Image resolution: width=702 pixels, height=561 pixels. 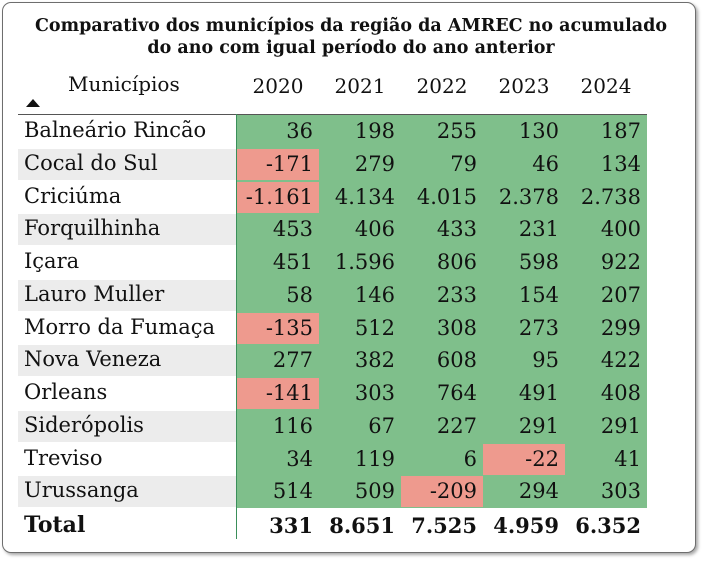 What do you see at coordinates (538, 229) in the screenshot?
I see `value-cell: 231` at bounding box center [538, 229].